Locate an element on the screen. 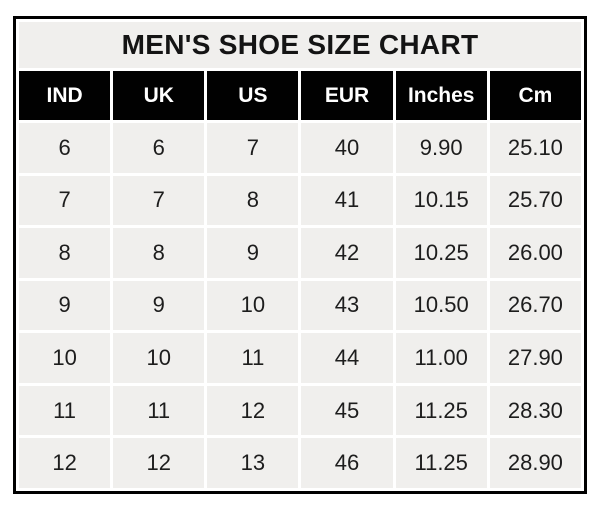 This screenshot has width=605, height=521. cell-inches: 10.15 is located at coordinates (441, 200).